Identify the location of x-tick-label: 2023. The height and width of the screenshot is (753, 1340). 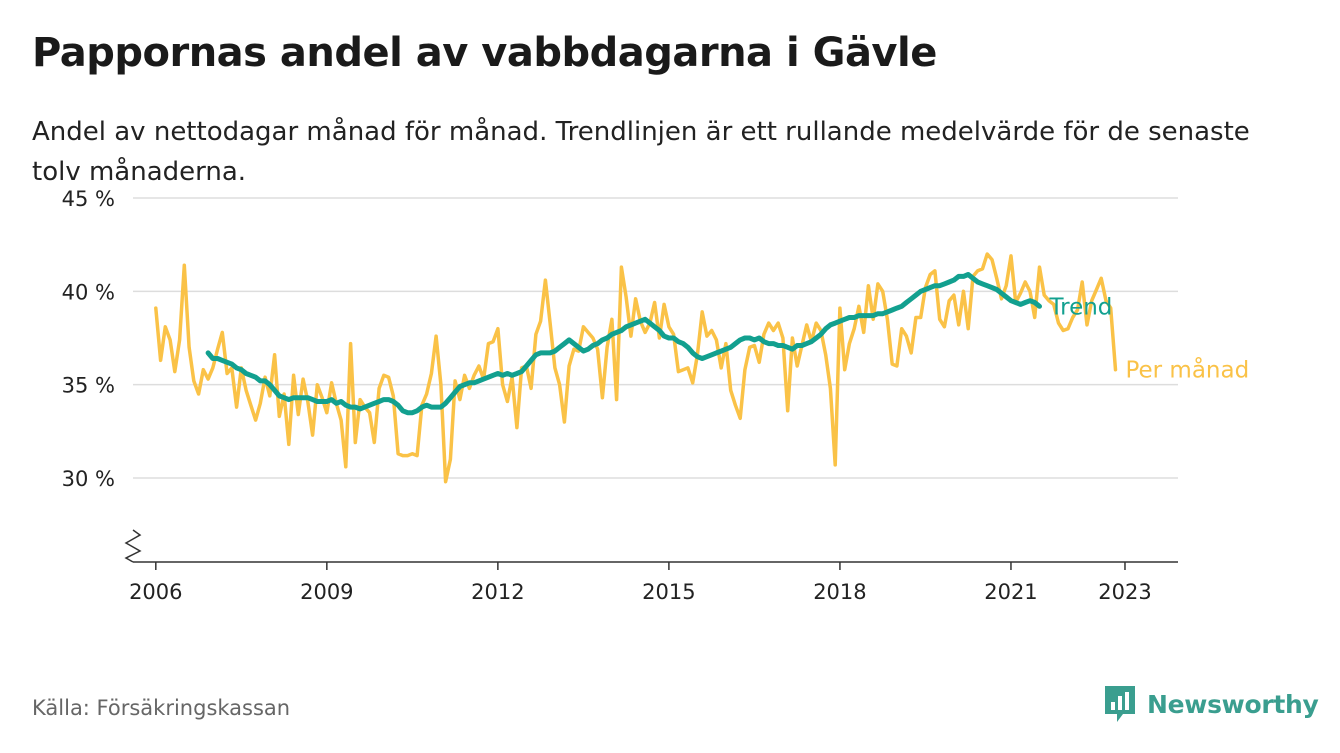
(1124, 592).